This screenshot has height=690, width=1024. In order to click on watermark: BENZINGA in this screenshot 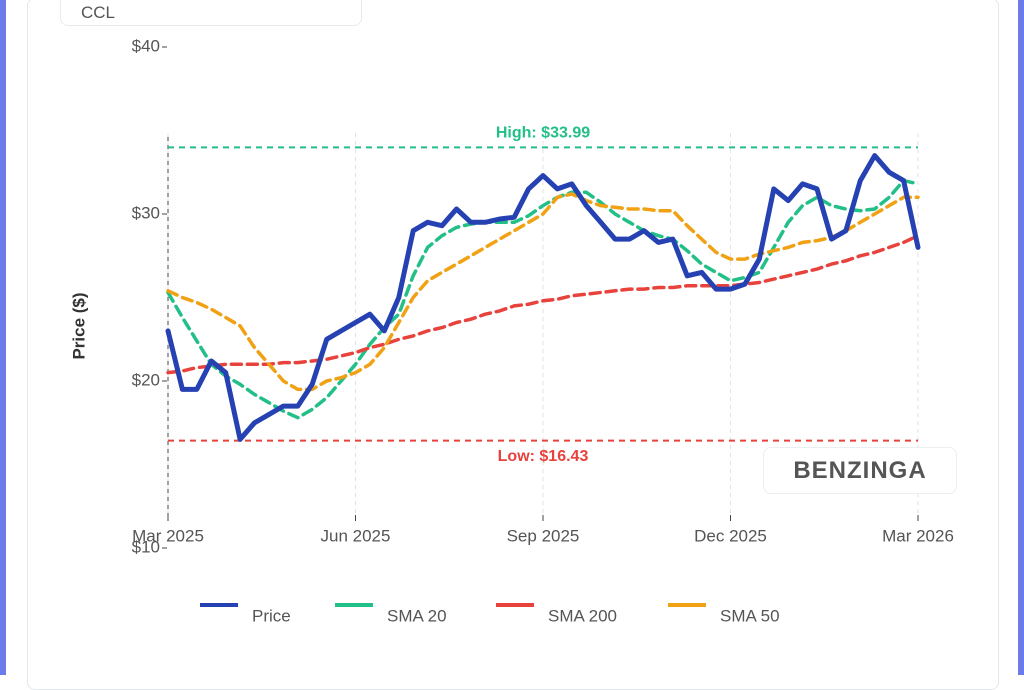, I will do `click(860, 470)`.